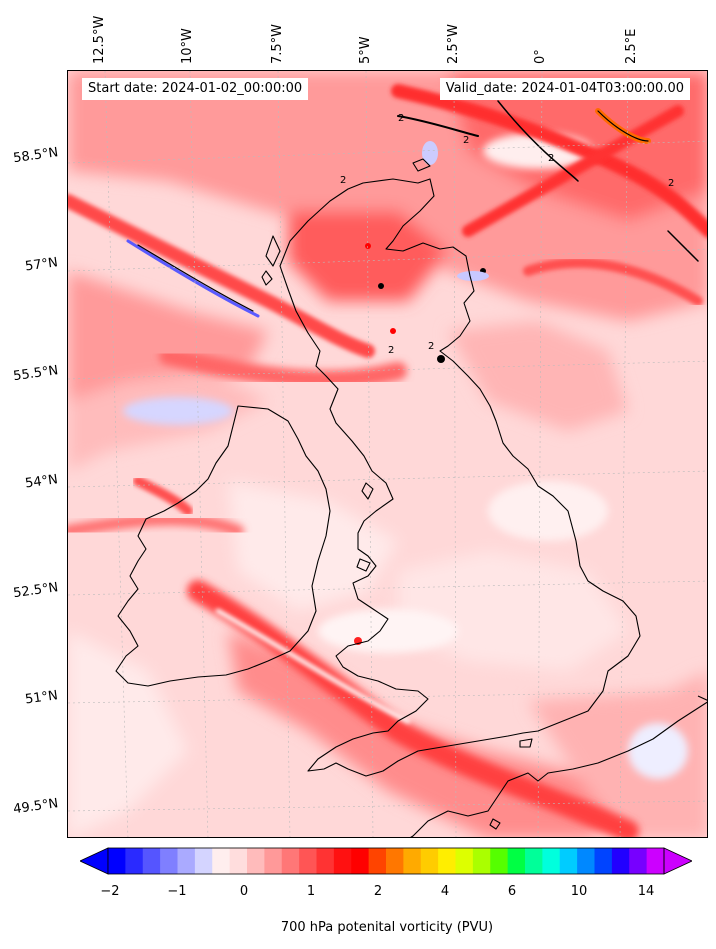  What do you see at coordinates (42, 482) in the screenshot?
I see `lat-label-54n: 54°N` at bounding box center [42, 482].